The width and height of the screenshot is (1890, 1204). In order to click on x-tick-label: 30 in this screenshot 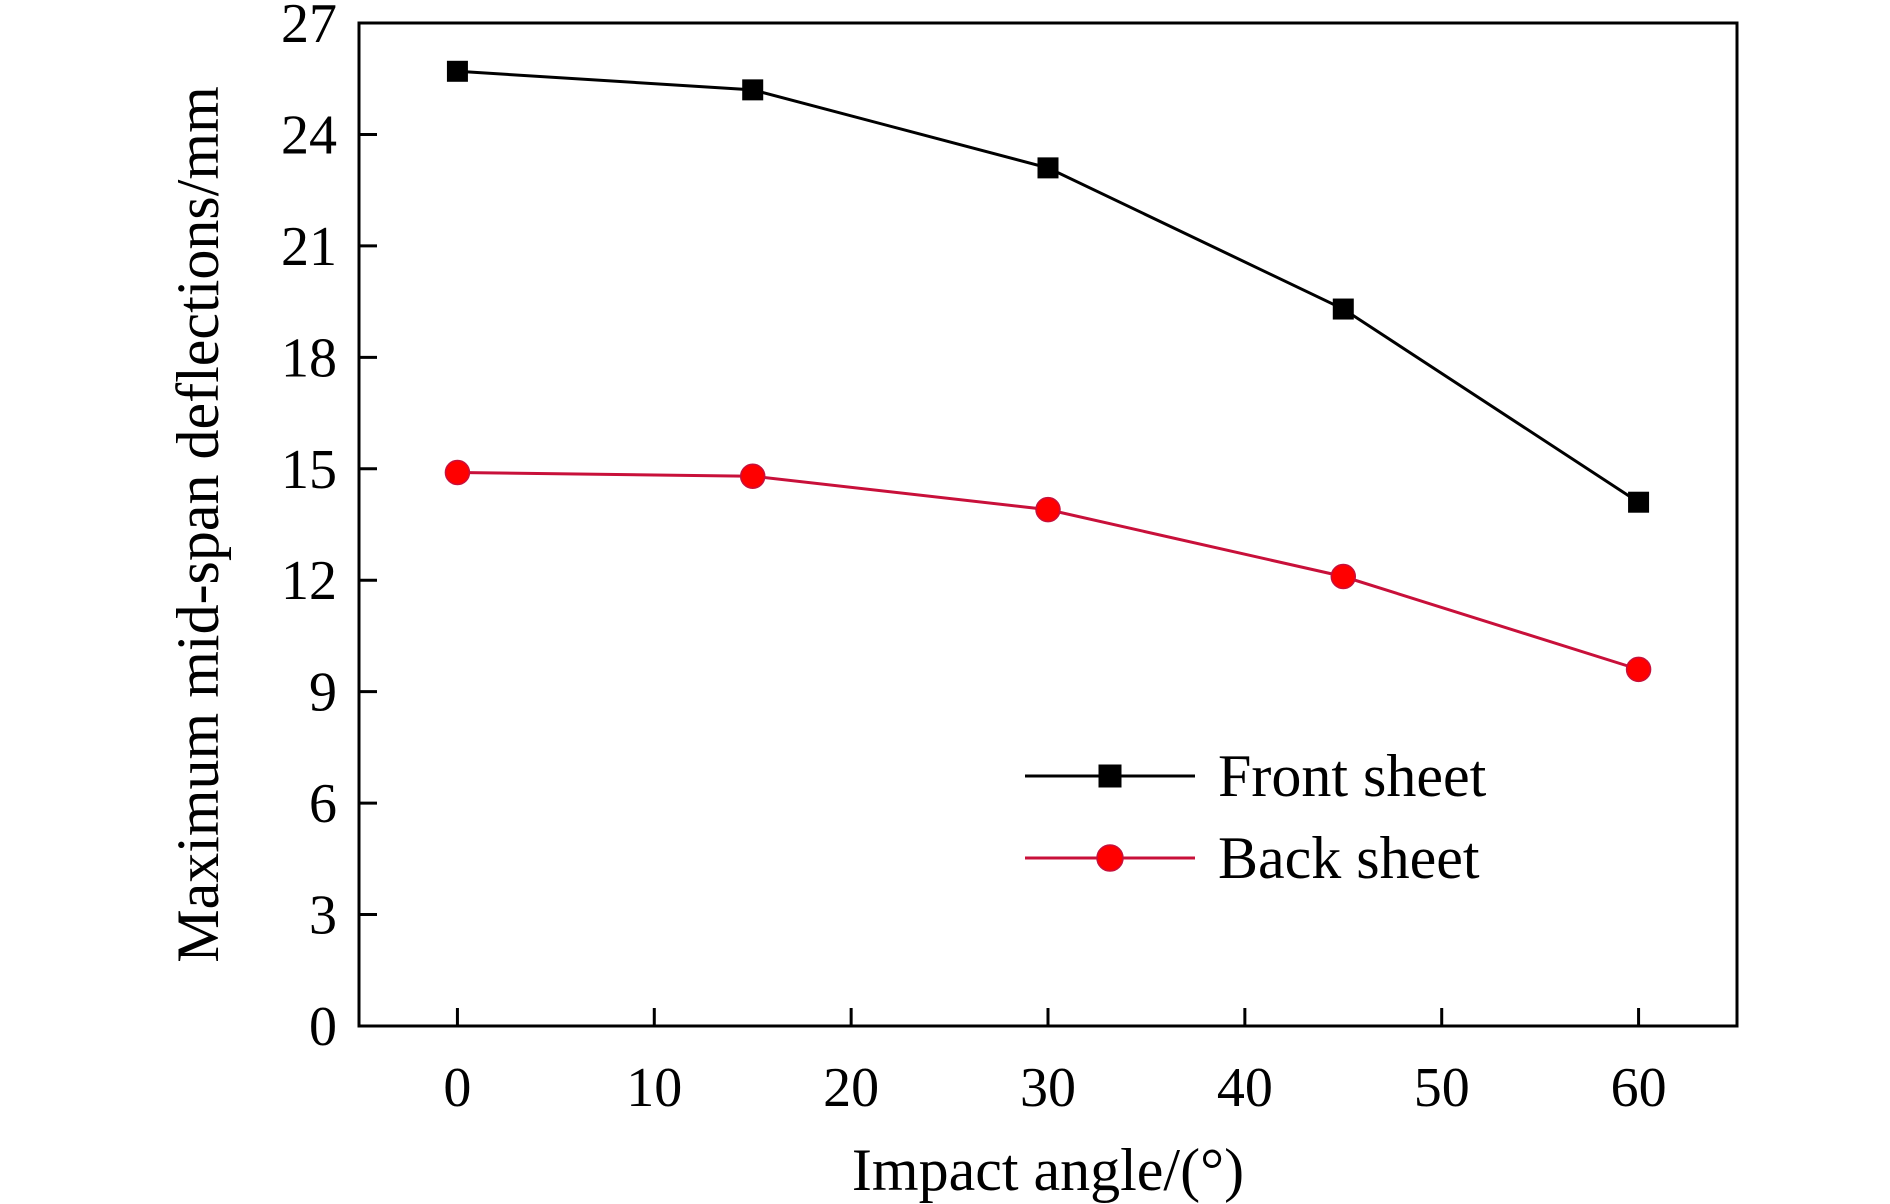, I will do `click(1048, 1088)`.